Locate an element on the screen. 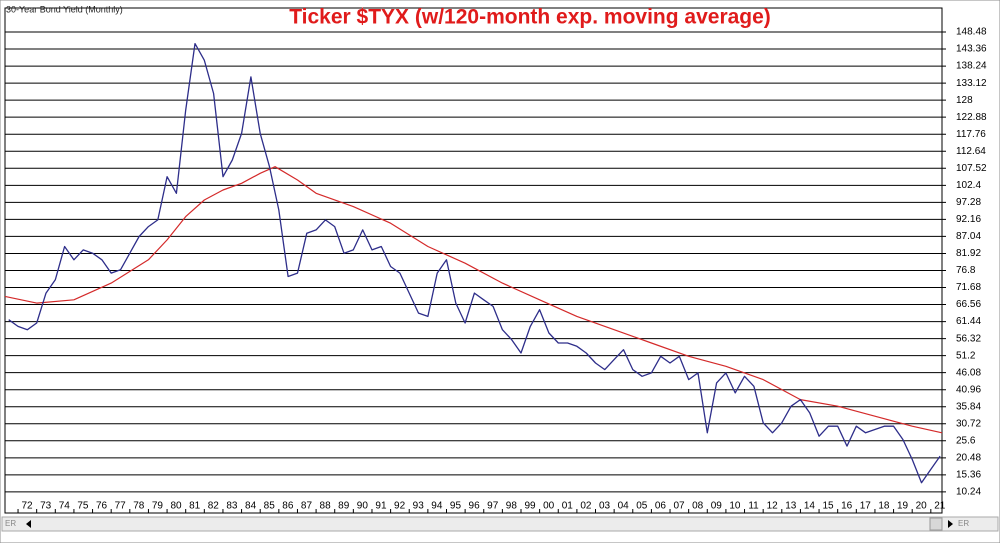  scroll-track is located at coordinates (500, 524).